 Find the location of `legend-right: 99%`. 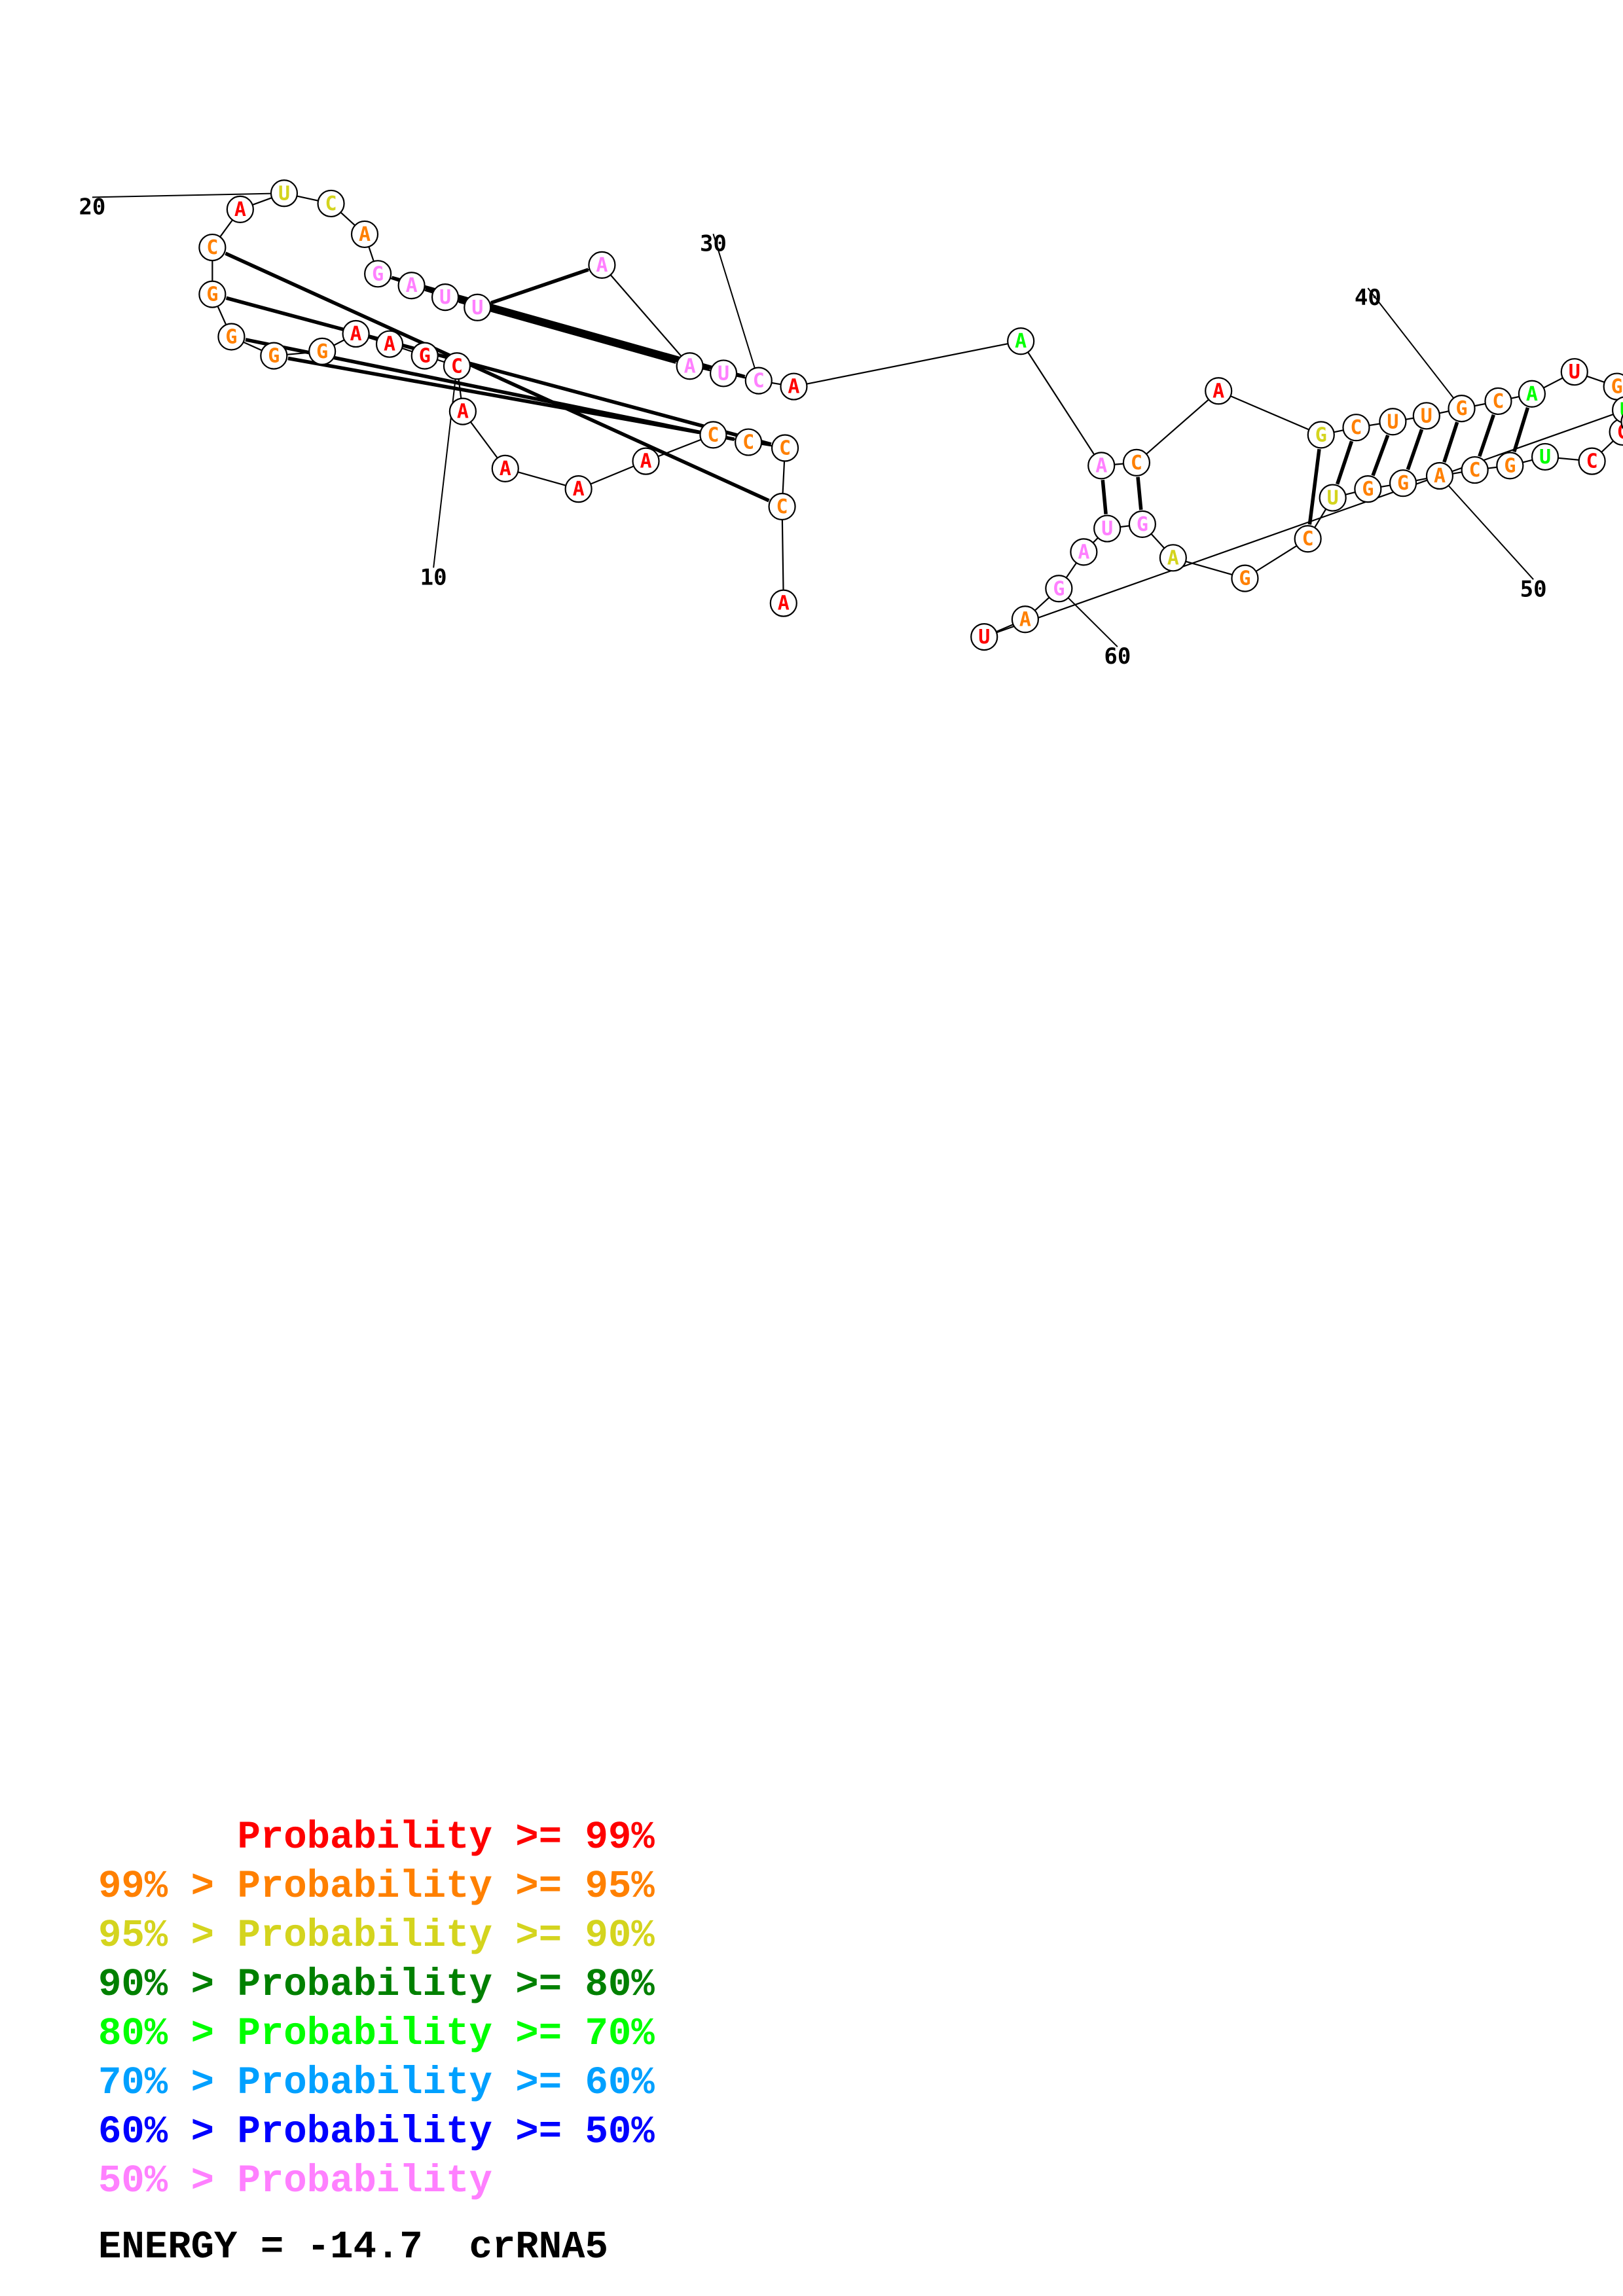

legend-right: 99% is located at coordinates (620, 1837).